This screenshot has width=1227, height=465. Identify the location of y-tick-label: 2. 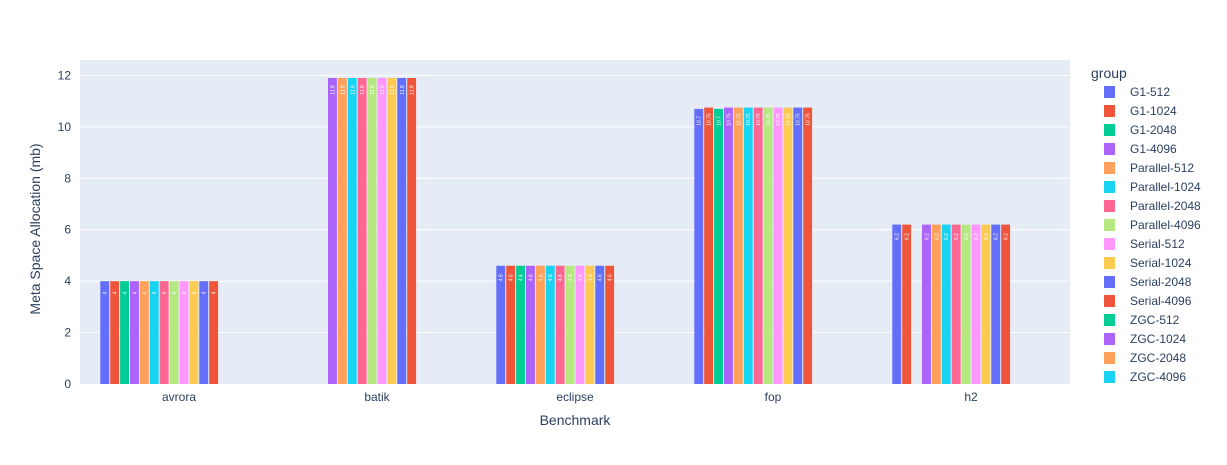
(67, 333).